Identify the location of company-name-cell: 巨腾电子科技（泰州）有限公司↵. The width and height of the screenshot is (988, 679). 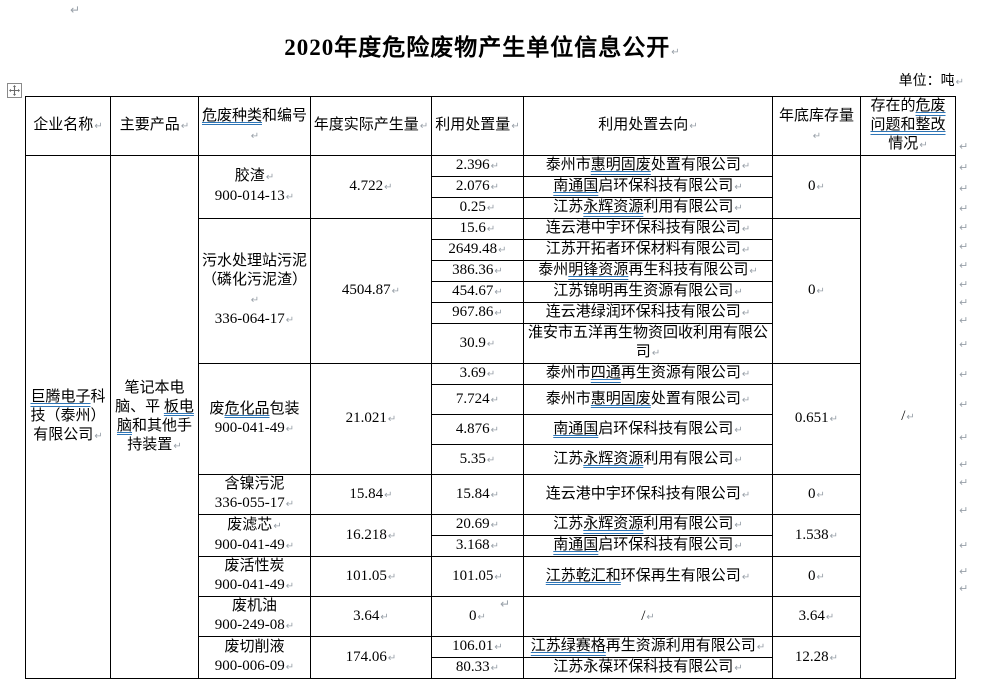
(68, 417).